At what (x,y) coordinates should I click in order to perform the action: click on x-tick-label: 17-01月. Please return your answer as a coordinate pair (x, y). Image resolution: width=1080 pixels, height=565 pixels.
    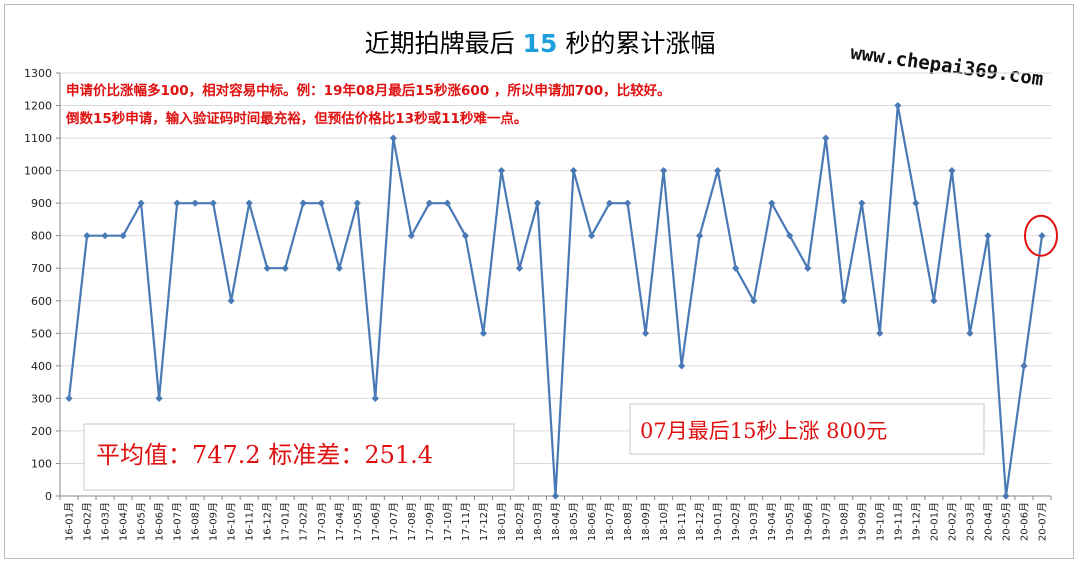
    Looking at the image, I should click on (286, 521).